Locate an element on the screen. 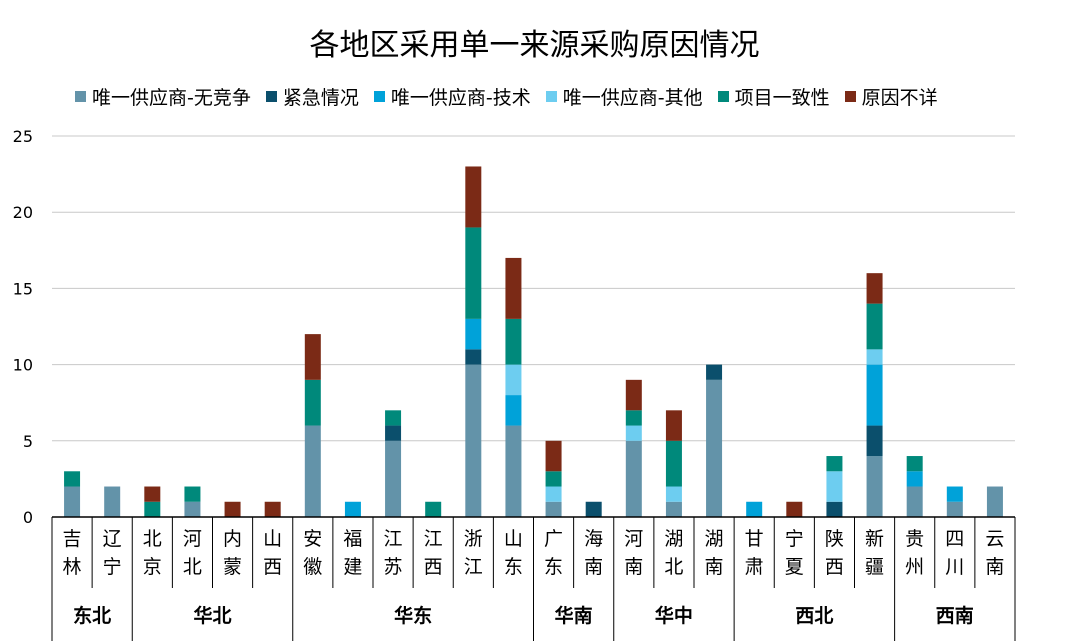 The width and height of the screenshot is (1069, 641). x-category-label: 湖北 is located at coordinates (673, 553).